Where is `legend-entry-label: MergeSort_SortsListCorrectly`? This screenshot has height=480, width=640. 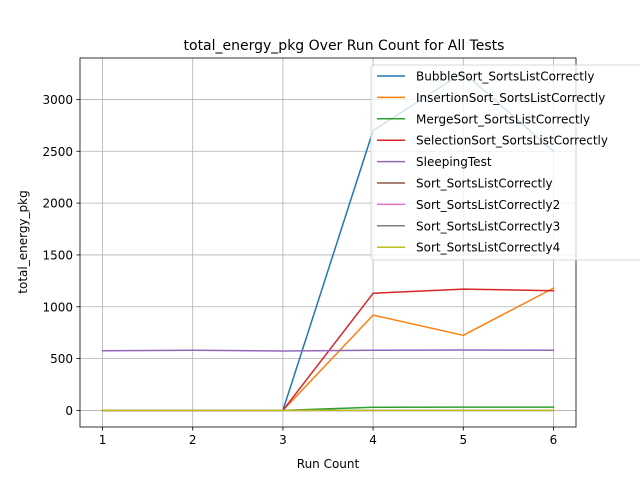 legend-entry-label: MergeSort_SortsListCorrectly is located at coordinates (503, 119).